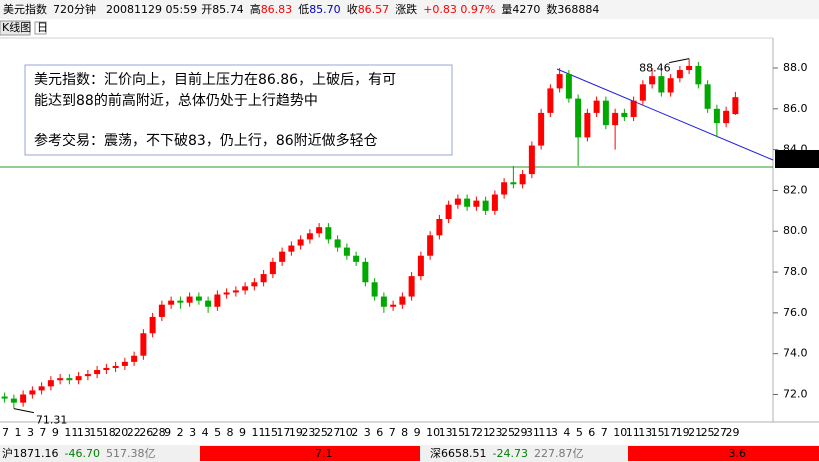  I want to click on tab-icon-label: 日, so click(42, 27).